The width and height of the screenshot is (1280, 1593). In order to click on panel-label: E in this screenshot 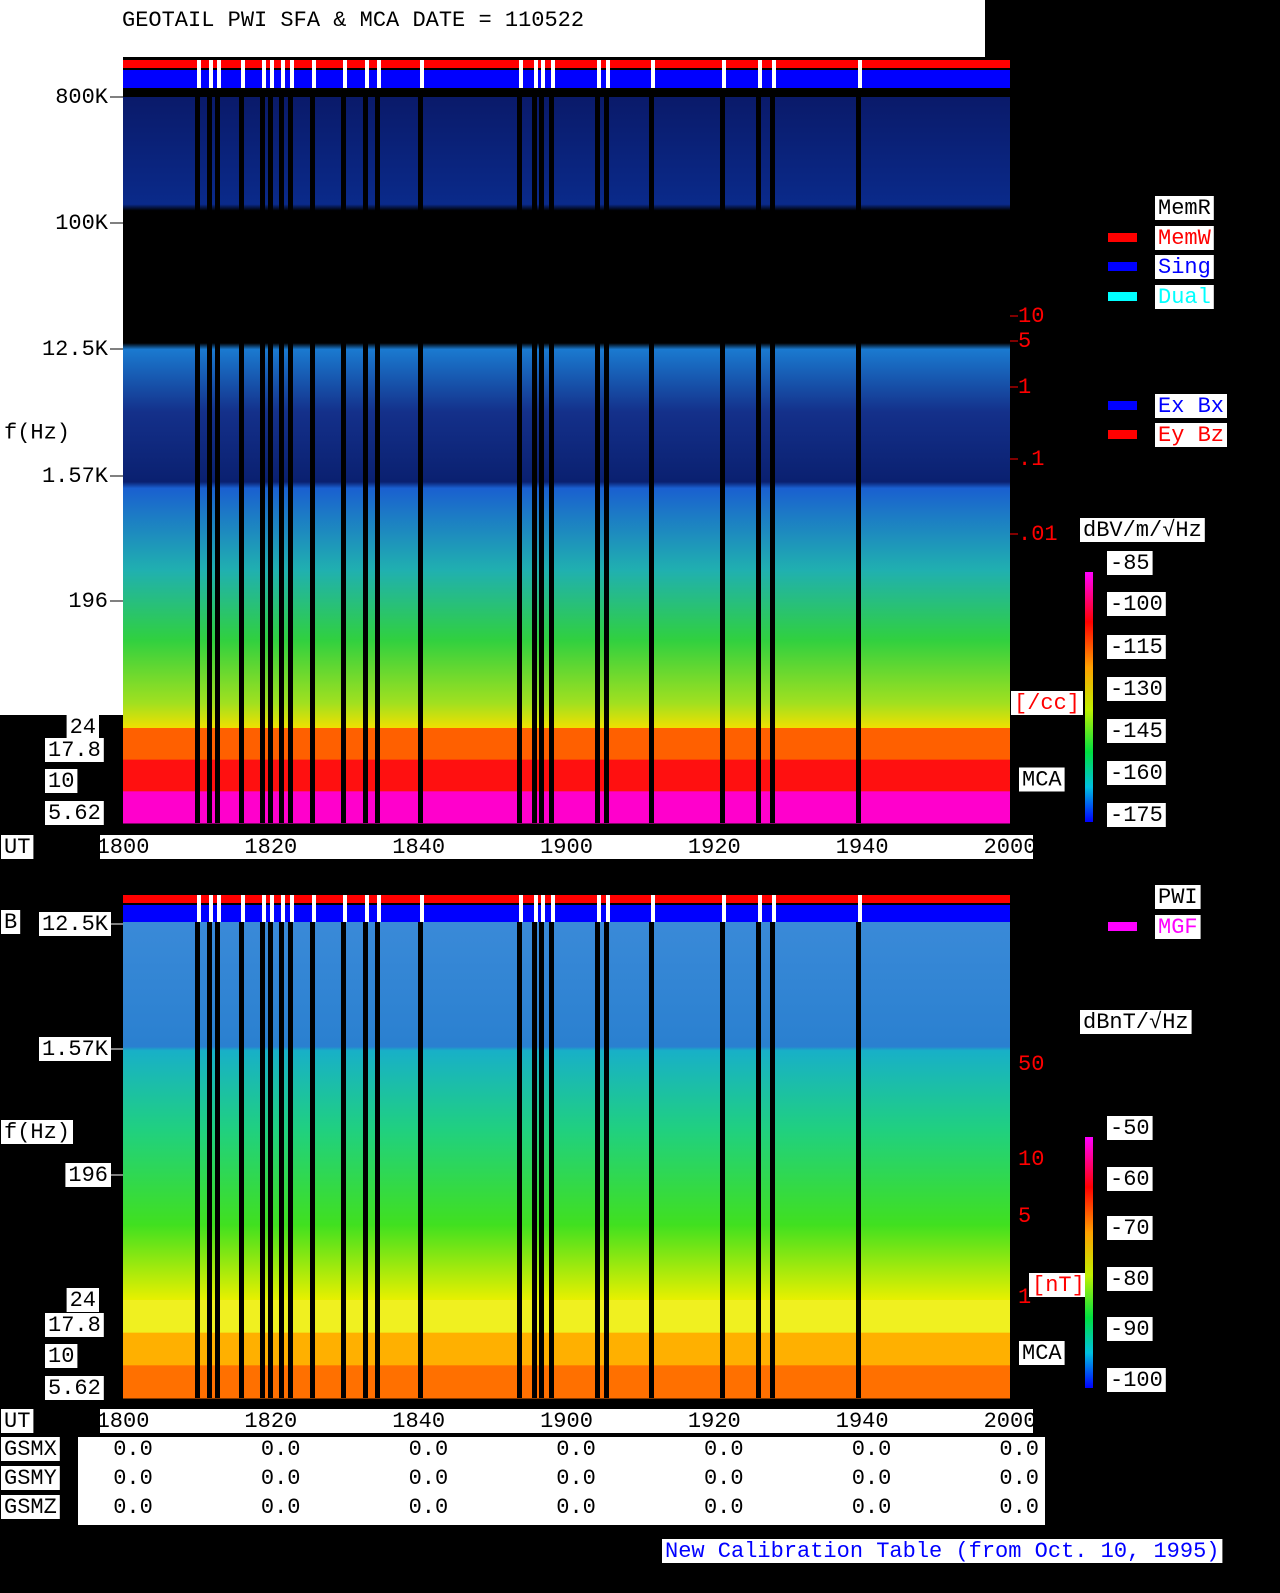, I will do `click(10, 97)`.